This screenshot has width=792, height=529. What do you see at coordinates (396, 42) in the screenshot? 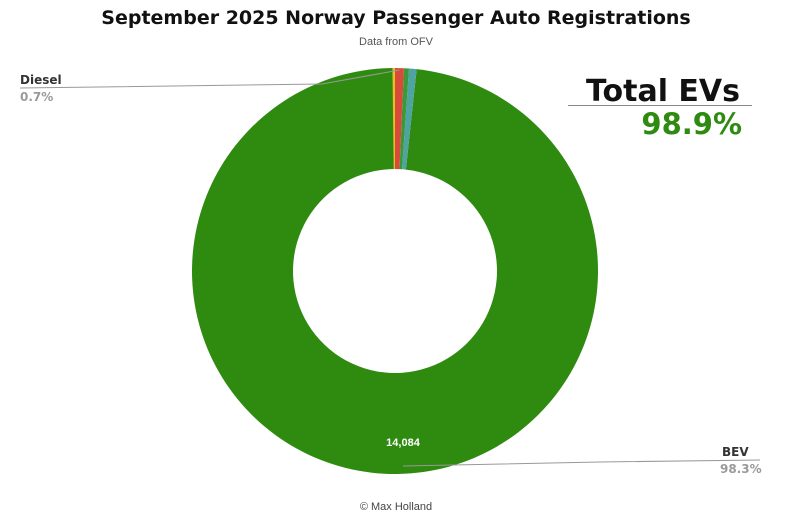
I see `chart-subtitle: Data from OFV` at bounding box center [396, 42].